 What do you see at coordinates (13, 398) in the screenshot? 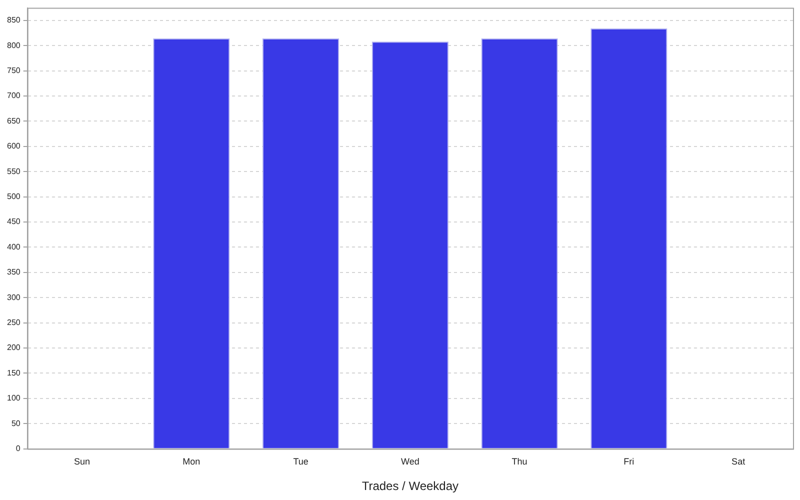
I see `y-tick-label: 100` at bounding box center [13, 398].